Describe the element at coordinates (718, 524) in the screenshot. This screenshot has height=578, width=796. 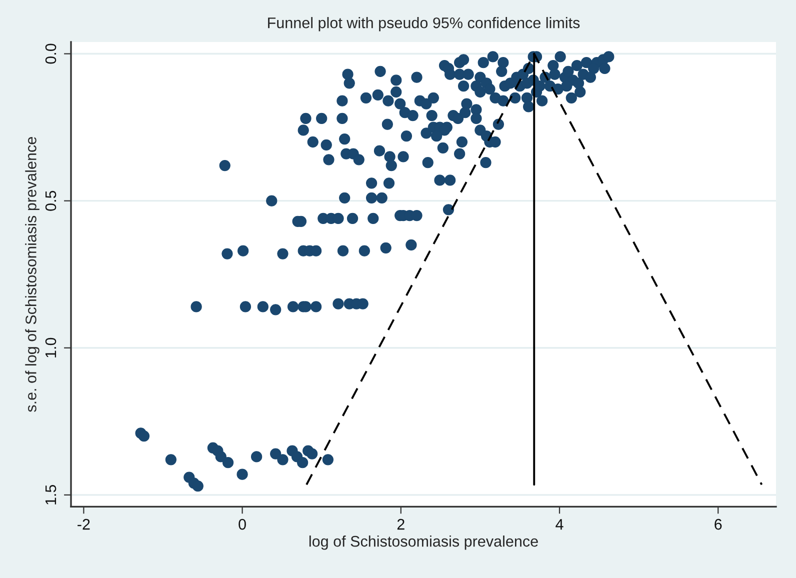
I see `x-tick-label: 6` at that location.